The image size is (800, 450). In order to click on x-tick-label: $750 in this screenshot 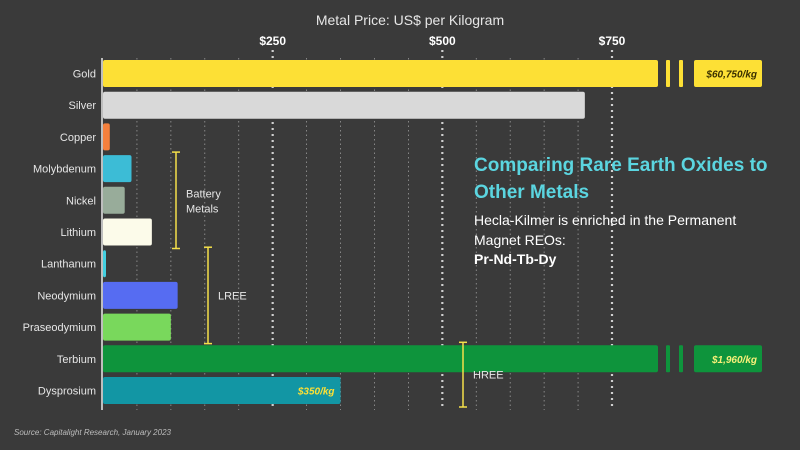, I will do `click(612, 41)`.